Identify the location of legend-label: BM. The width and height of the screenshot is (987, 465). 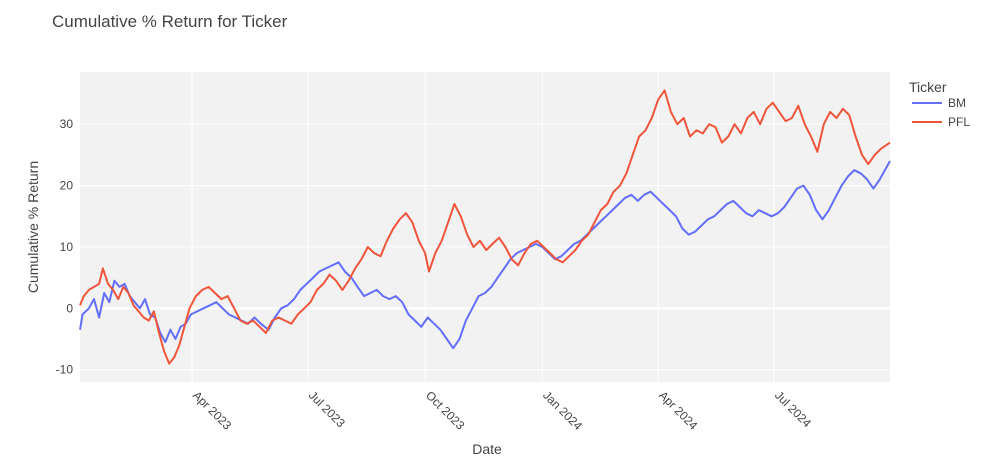
(957, 103).